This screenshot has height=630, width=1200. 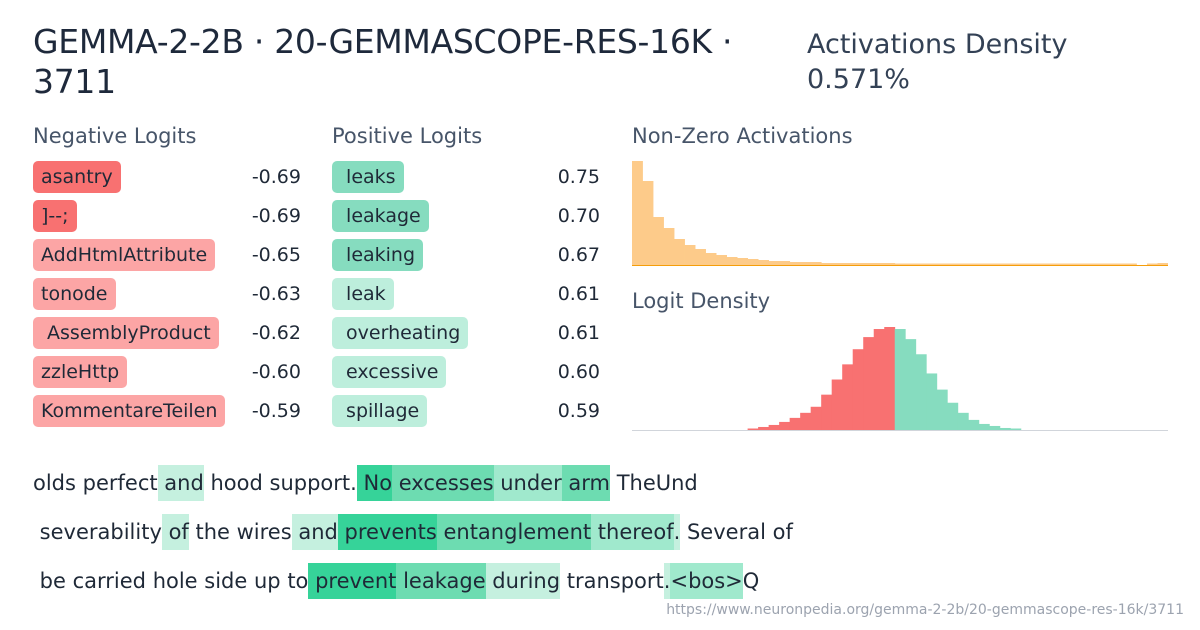 I want to click on negative-logit-value: -0.69, so click(x=276, y=177).